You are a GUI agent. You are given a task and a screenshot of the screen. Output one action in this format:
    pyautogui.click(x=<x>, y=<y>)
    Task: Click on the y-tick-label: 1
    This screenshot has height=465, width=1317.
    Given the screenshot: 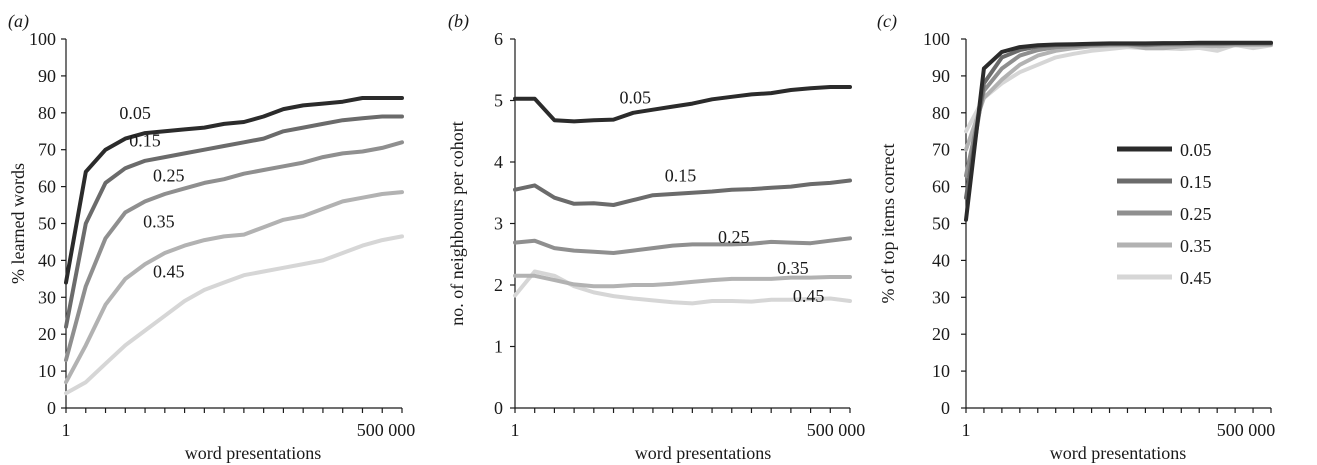 What is the action you would take?
    pyautogui.click(x=498, y=347)
    